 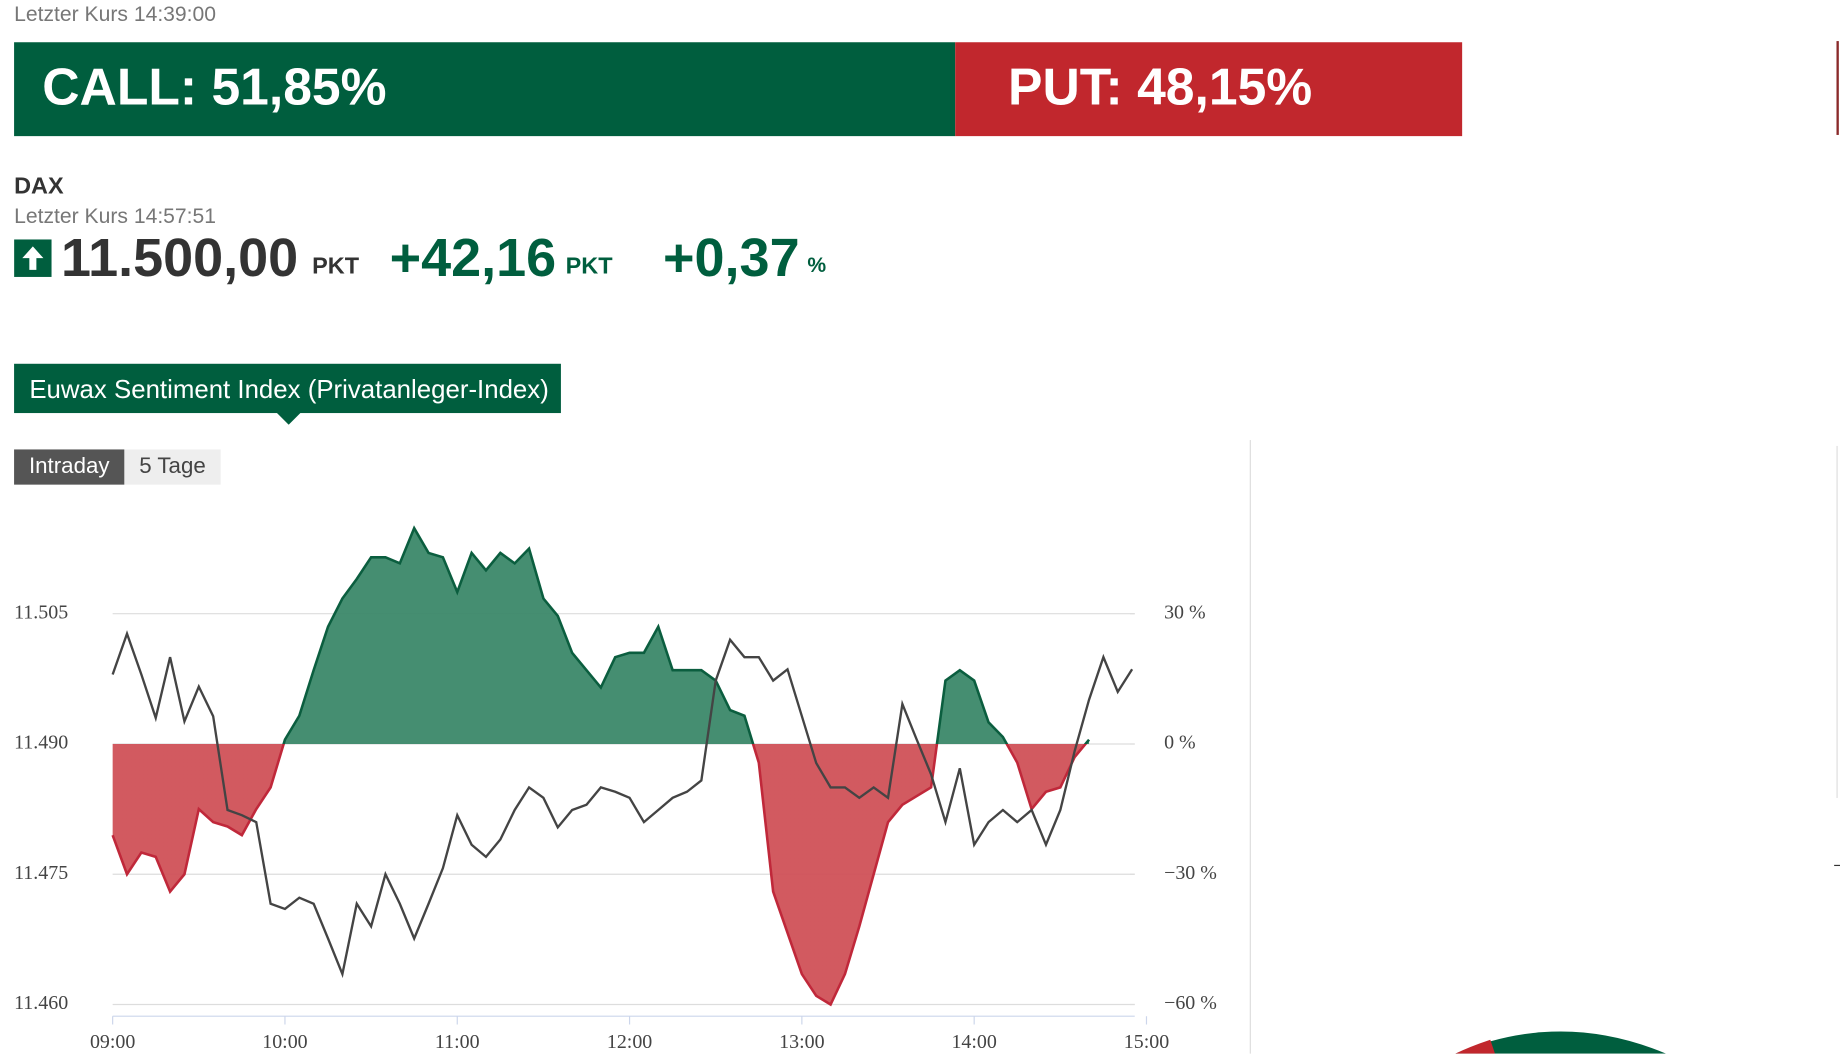 What do you see at coordinates (973, 1042) in the screenshot?
I see `x-tick-label: 14:00` at bounding box center [973, 1042].